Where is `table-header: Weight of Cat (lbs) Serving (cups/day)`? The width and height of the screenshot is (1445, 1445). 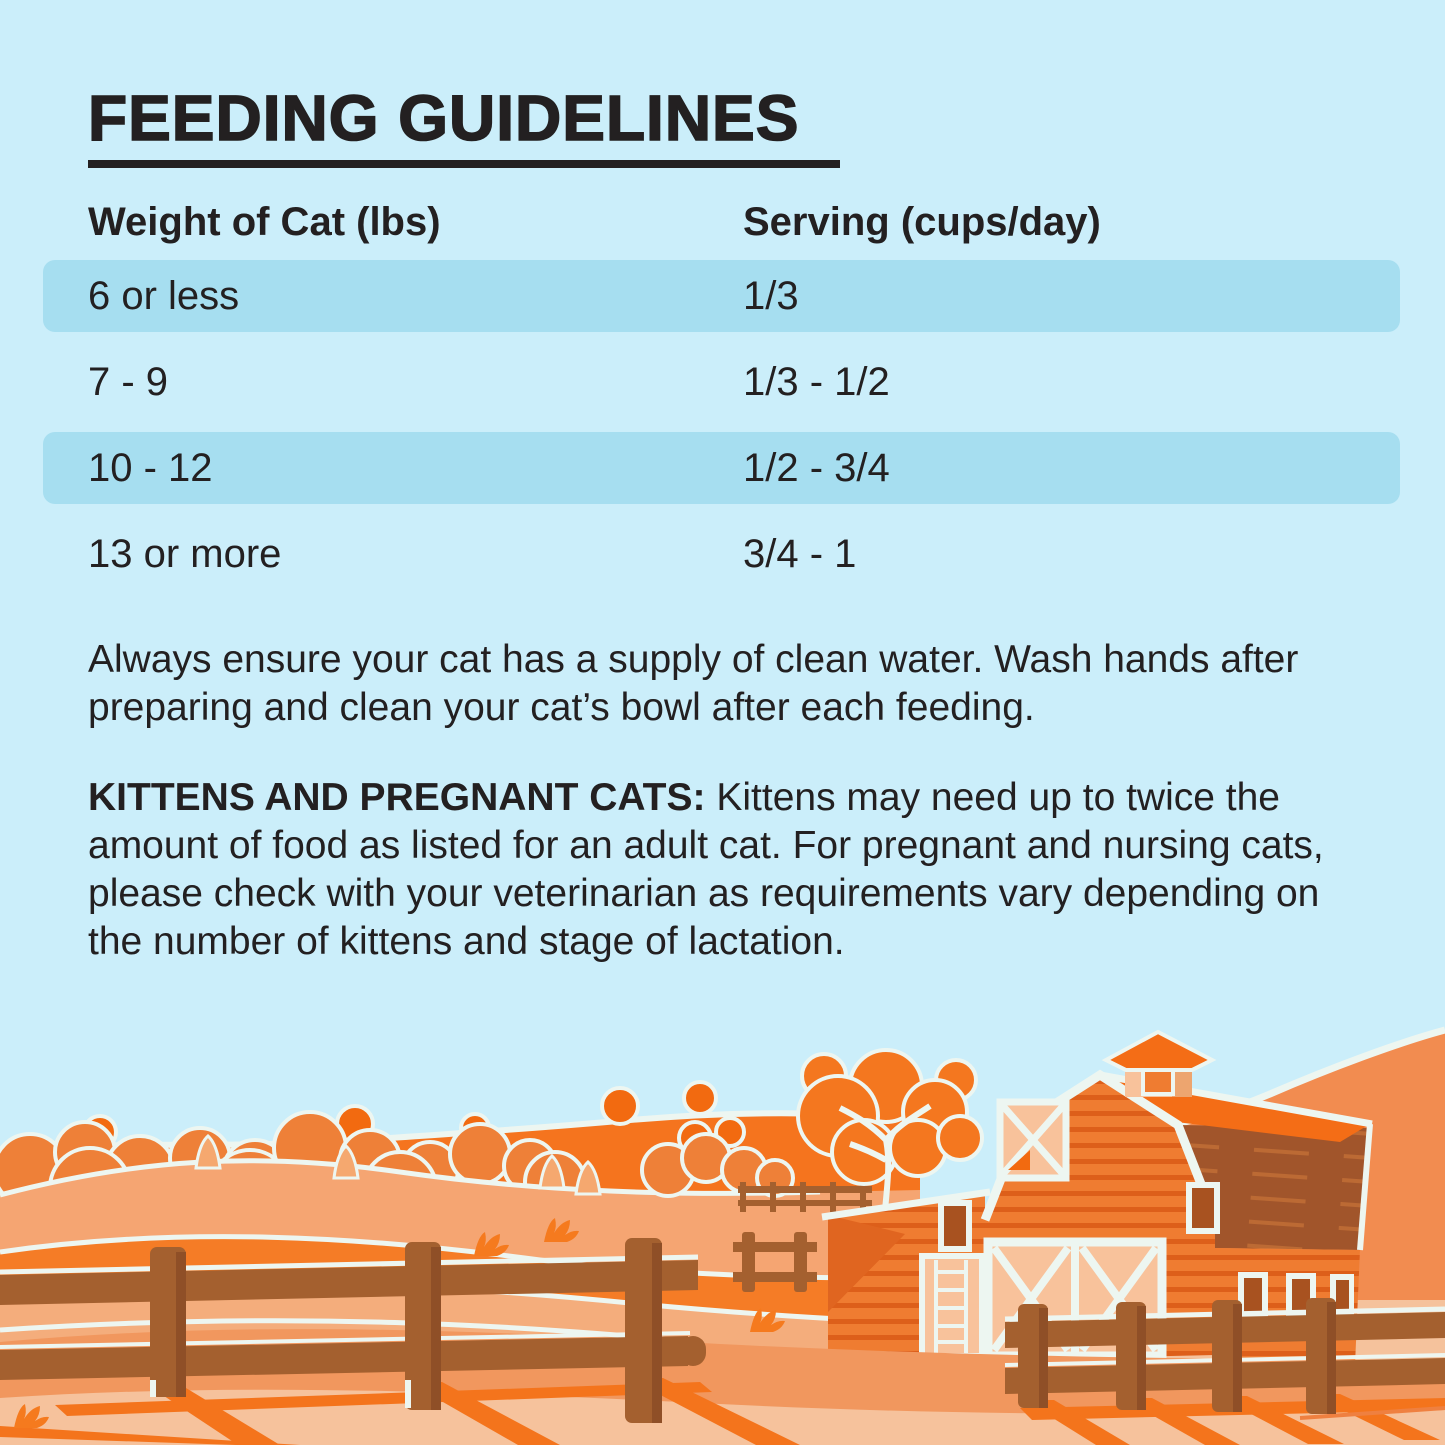 table-header: Weight of Cat (lbs) Serving (cups/day) is located at coordinates (733, 222).